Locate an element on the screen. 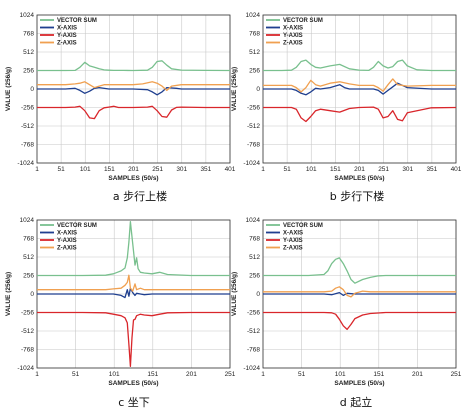 The width and height of the screenshot is (464, 414). panel-caption: b 步行下楼 is located at coordinates (357, 196).